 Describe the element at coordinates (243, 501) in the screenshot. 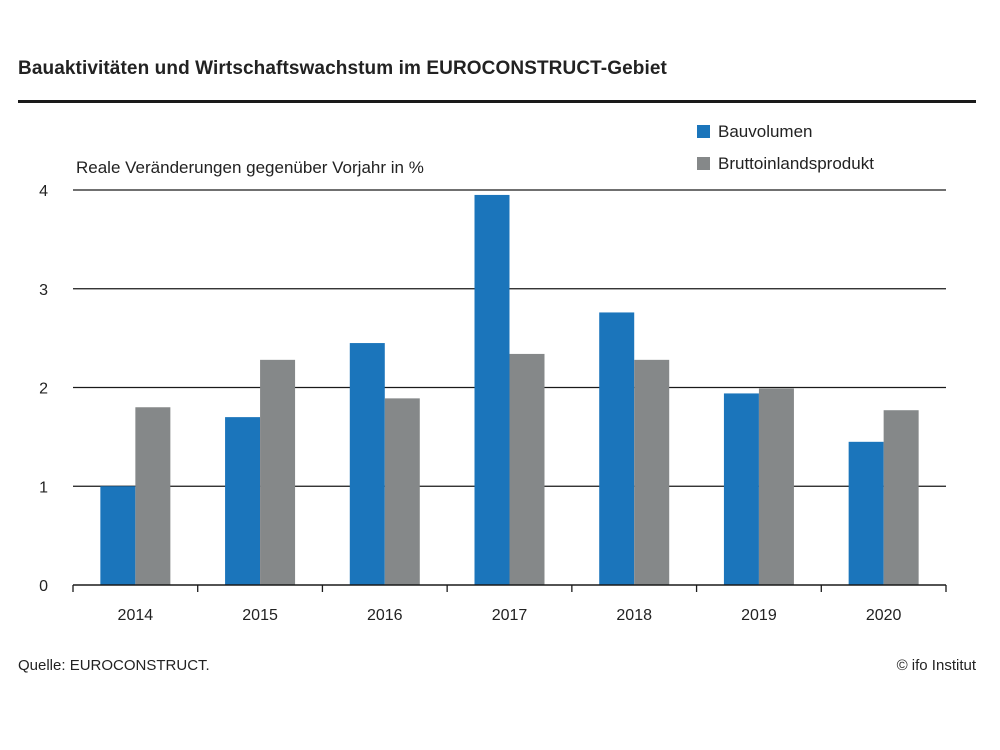

I see `bar-bauvolumen-2015` at that location.